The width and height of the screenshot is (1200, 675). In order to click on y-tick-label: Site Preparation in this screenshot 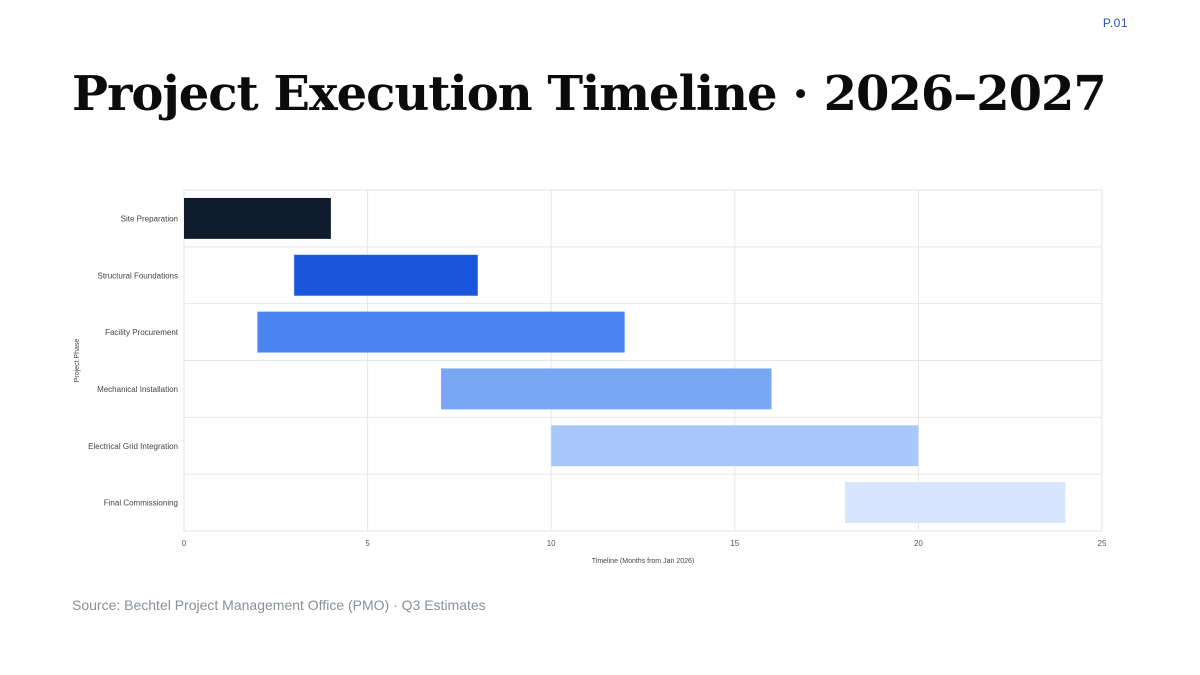, I will do `click(149, 218)`.